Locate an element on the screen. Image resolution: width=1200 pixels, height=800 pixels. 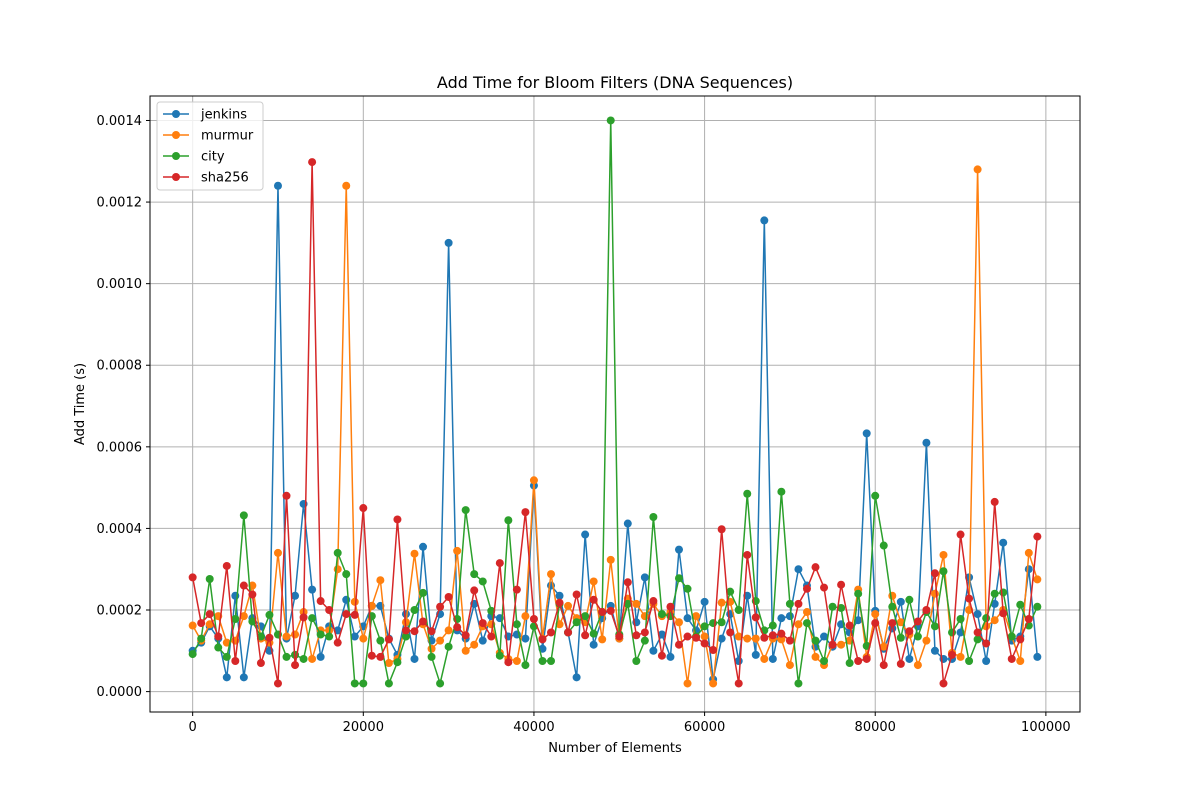
x-axis: 0 20000 40000 60000 80000 100000 is located at coordinates (630, 723).